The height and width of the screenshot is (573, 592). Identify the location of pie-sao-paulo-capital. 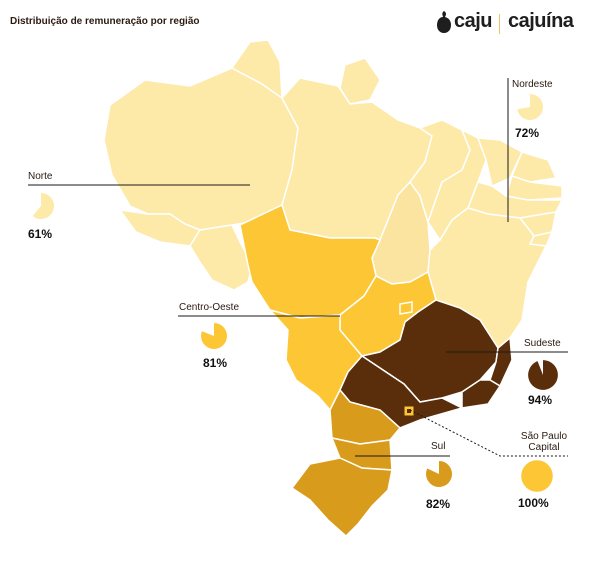
(537, 476).